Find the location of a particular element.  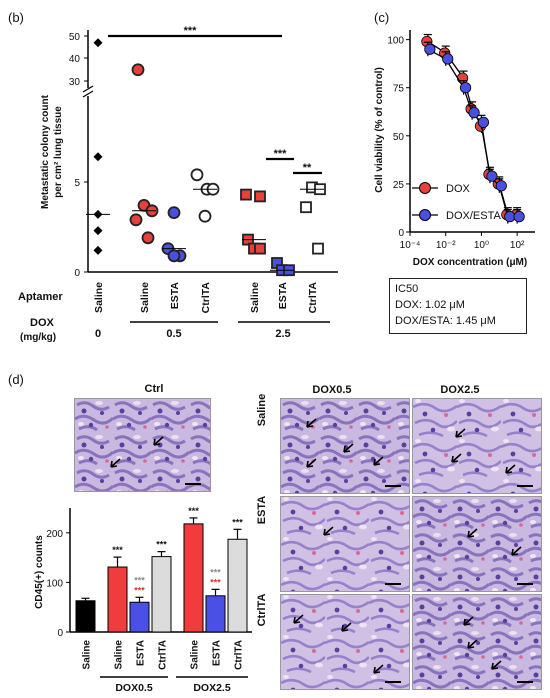

histology-dox0-5-esta is located at coordinates (345, 544).